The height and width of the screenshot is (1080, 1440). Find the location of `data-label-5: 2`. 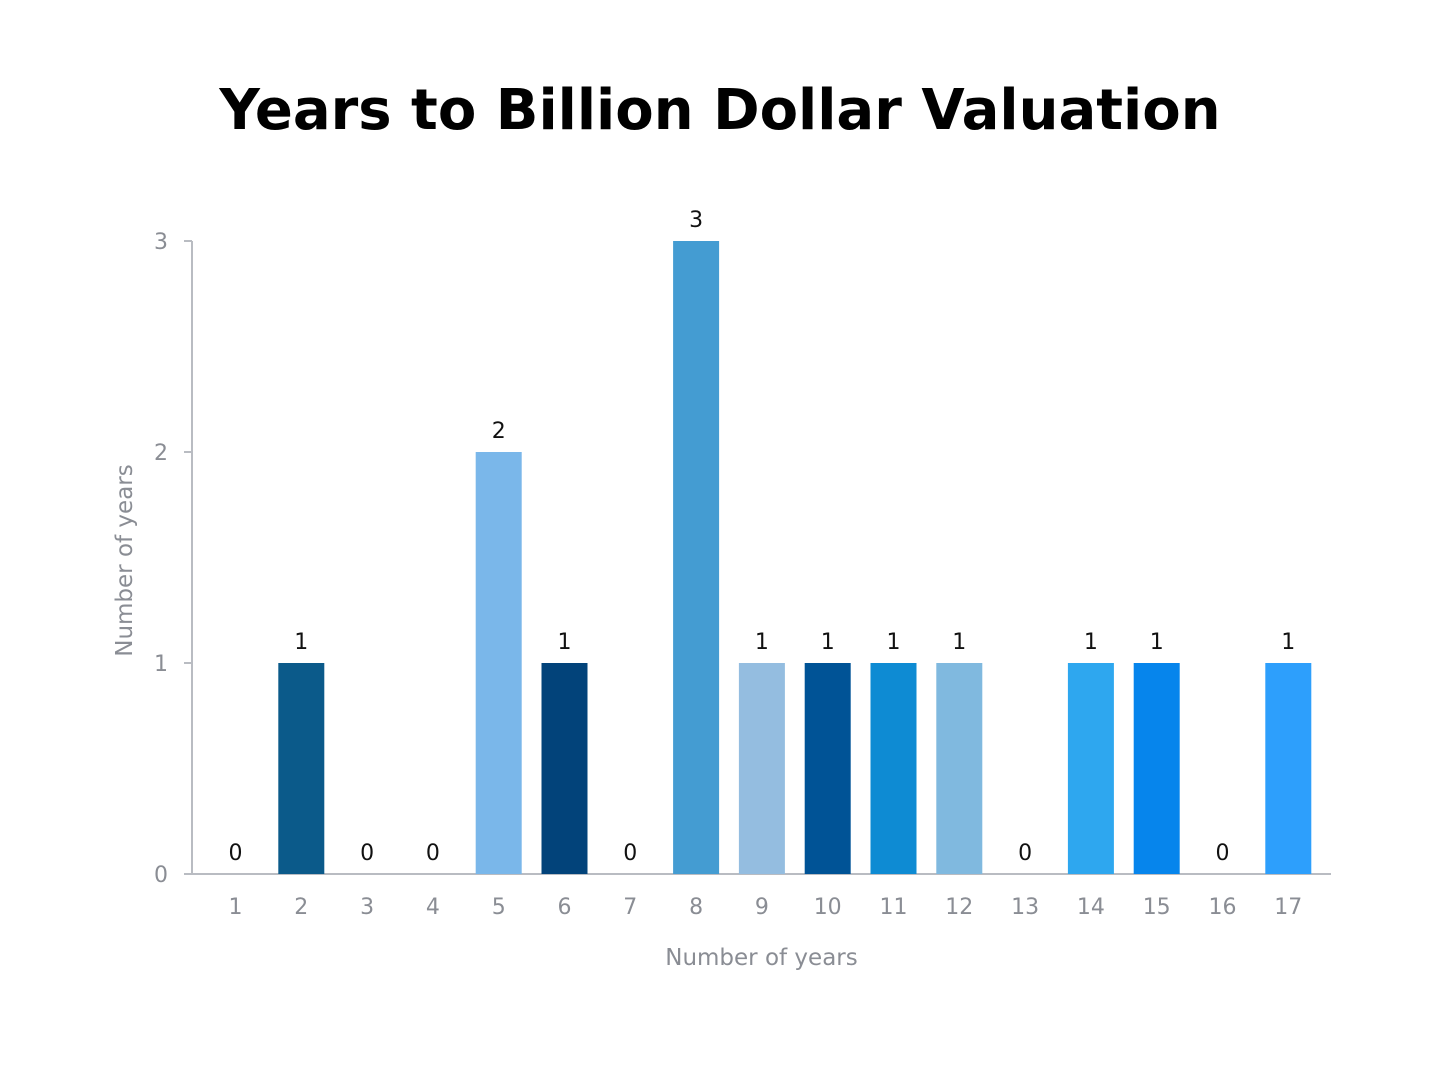

data-label-5: 2 is located at coordinates (499, 431).